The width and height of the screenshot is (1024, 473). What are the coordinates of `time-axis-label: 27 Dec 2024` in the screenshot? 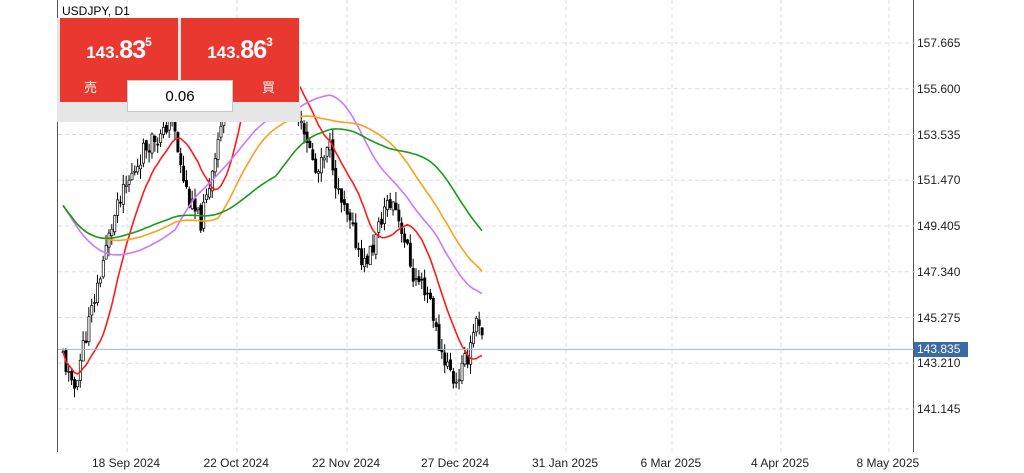 It's located at (455, 463).